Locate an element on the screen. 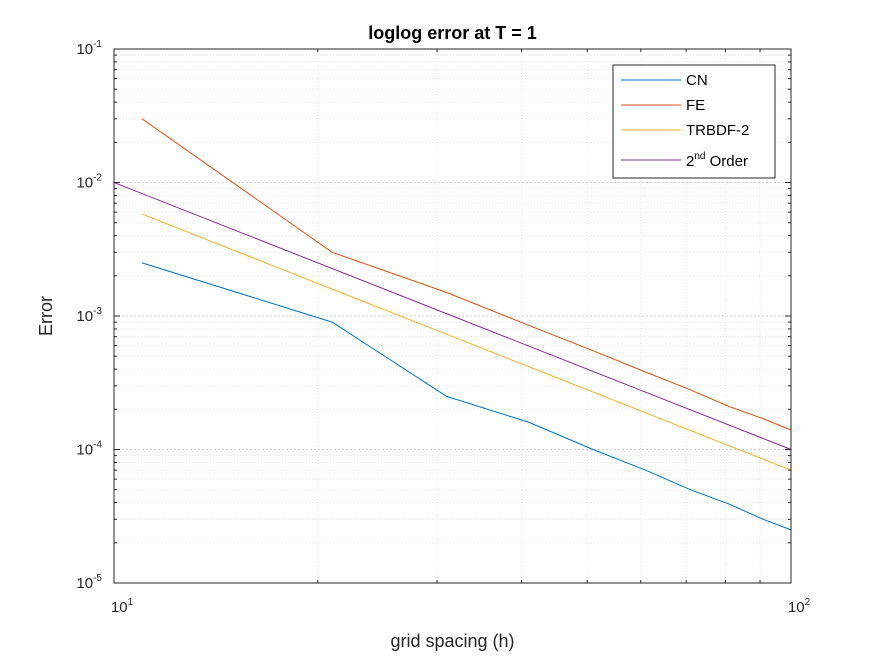 The height and width of the screenshot is (656, 875). legend-label-trbdf2: TRBDF-2 is located at coordinates (717, 130).